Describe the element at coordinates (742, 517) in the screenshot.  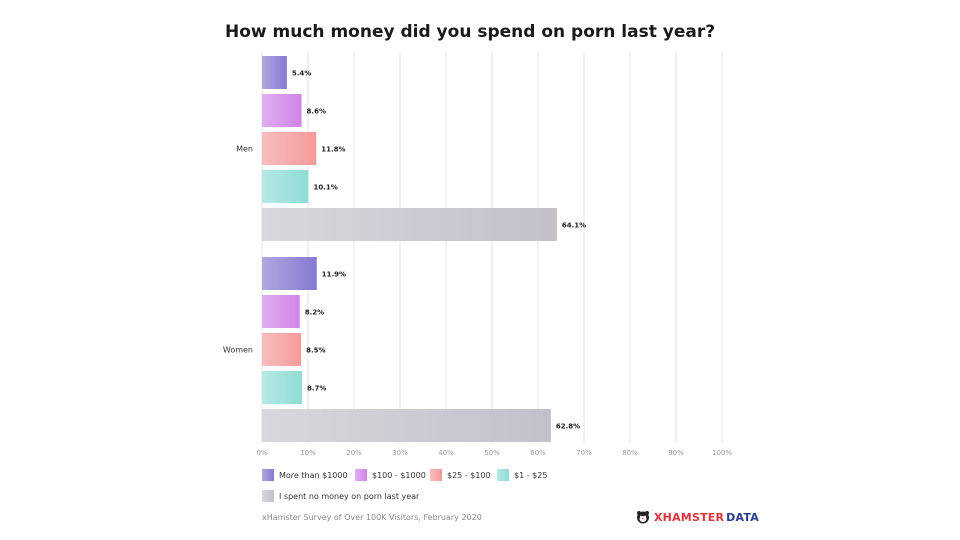
I see `brand-suffix: DATA` at that location.